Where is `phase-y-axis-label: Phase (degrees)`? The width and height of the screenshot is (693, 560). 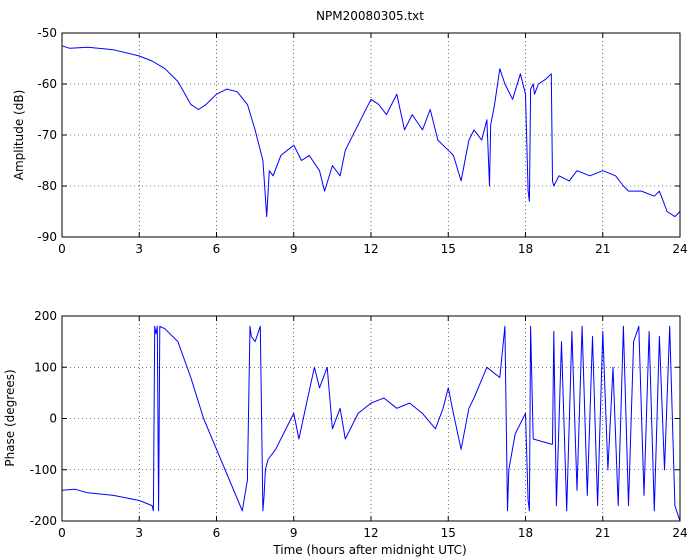 phase-y-axis-label: Phase (degrees) is located at coordinates (10, 417).